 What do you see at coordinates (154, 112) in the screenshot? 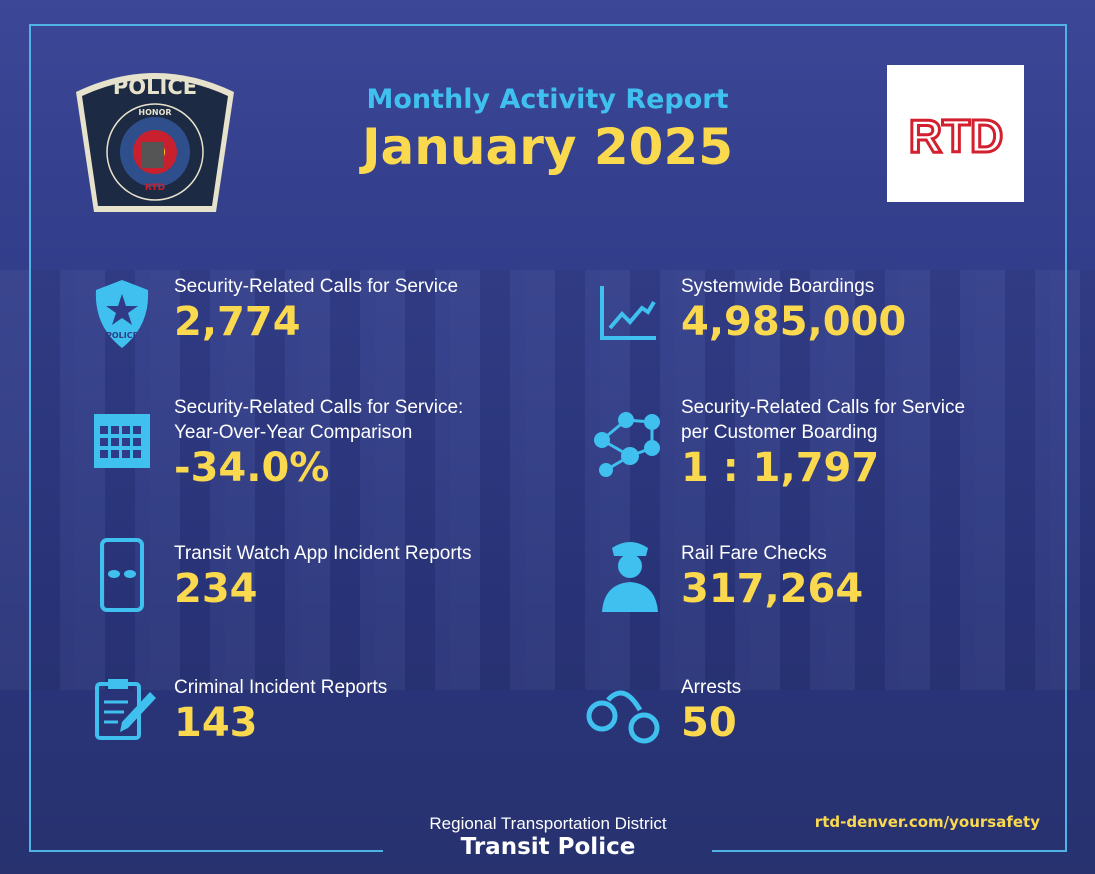
I see `svg-text: HONOR` at bounding box center [154, 112].